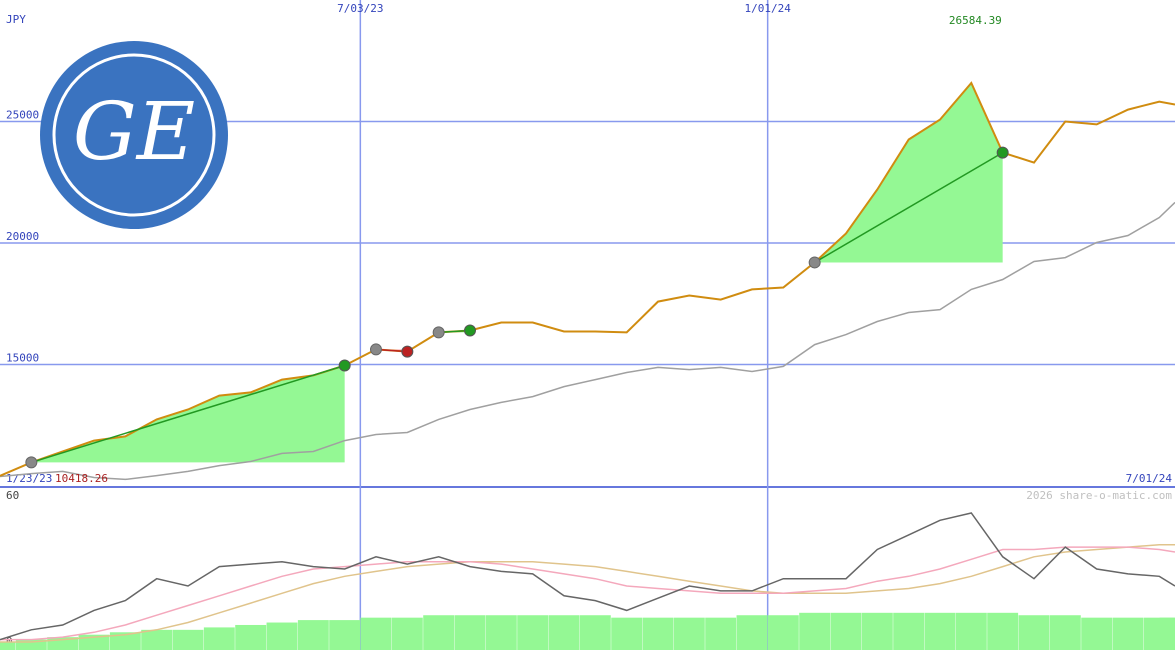 This screenshot has width=1175, height=650. What do you see at coordinates (81, 478) in the screenshot?
I see `min-label: 10418.26` at bounding box center [81, 478].